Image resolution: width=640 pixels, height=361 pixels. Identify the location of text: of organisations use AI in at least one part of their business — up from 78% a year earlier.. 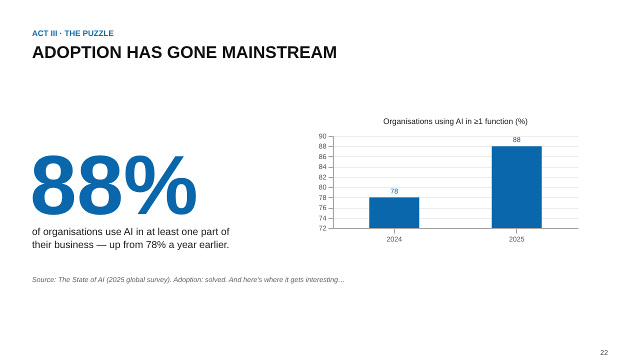
(131, 239).